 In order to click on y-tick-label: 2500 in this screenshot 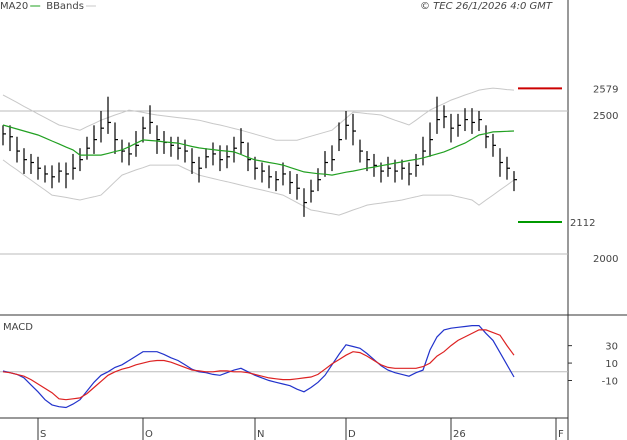, I will do `click(605, 116)`.